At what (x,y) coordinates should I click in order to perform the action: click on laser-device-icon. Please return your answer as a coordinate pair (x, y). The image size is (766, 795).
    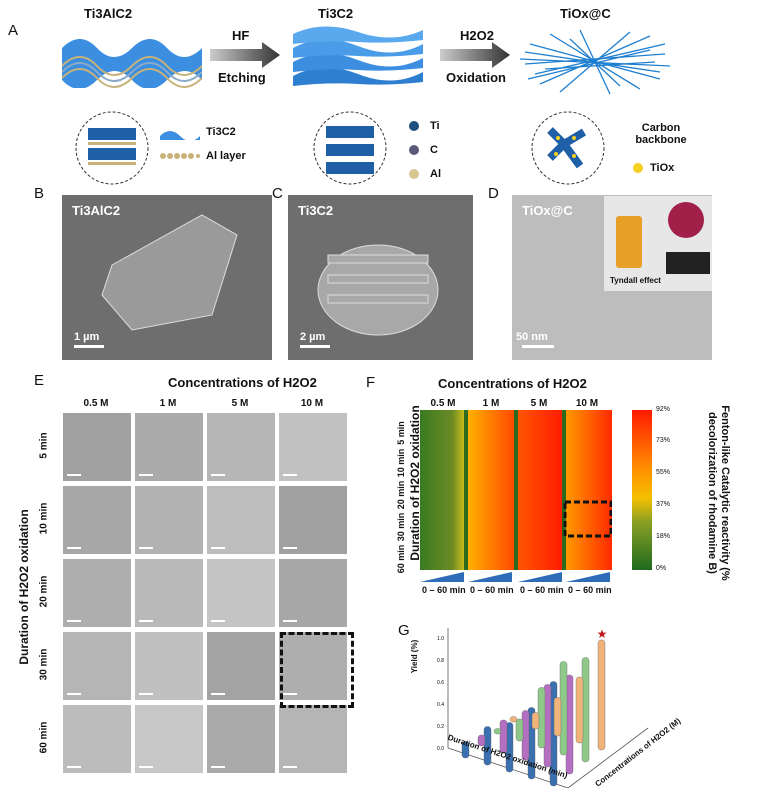
    Looking at the image, I should click on (688, 263).